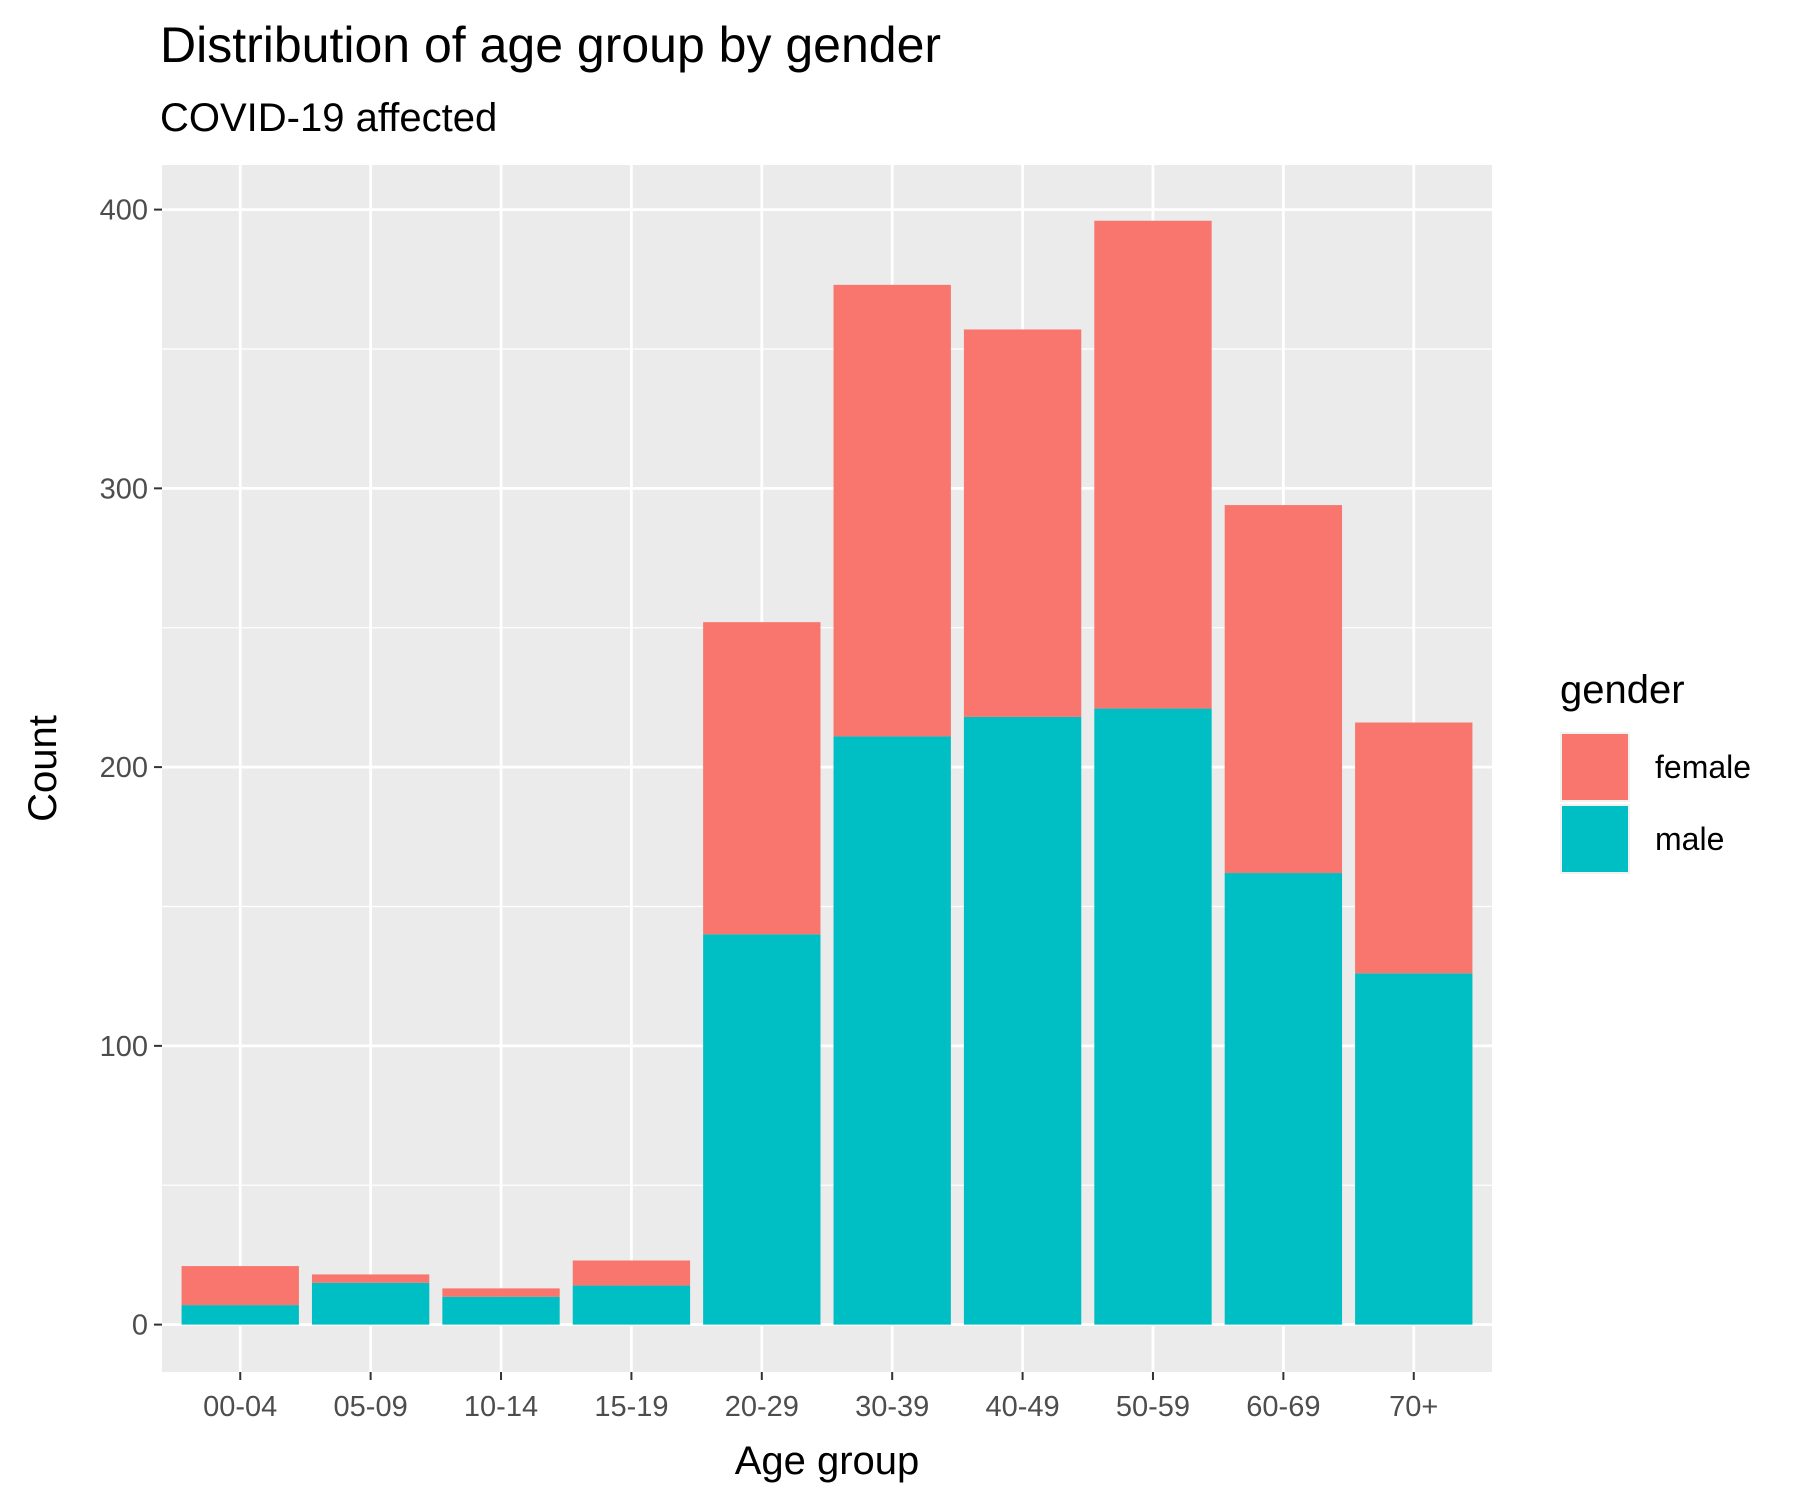 The height and width of the screenshot is (1500, 1800). Describe the element at coordinates (762, 1407) in the screenshot. I see `x-tick-label: 20-29` at that location.